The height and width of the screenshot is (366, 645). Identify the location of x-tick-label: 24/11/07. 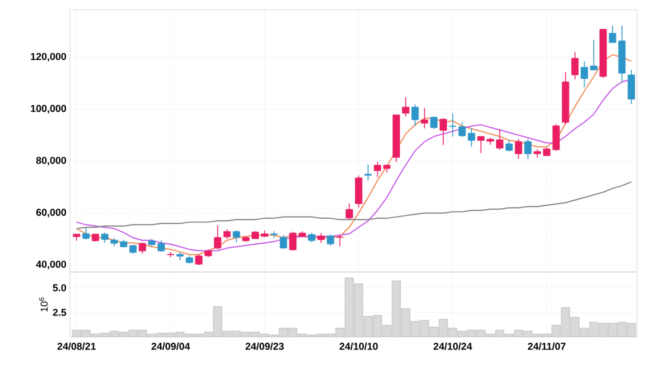
(547, 346).